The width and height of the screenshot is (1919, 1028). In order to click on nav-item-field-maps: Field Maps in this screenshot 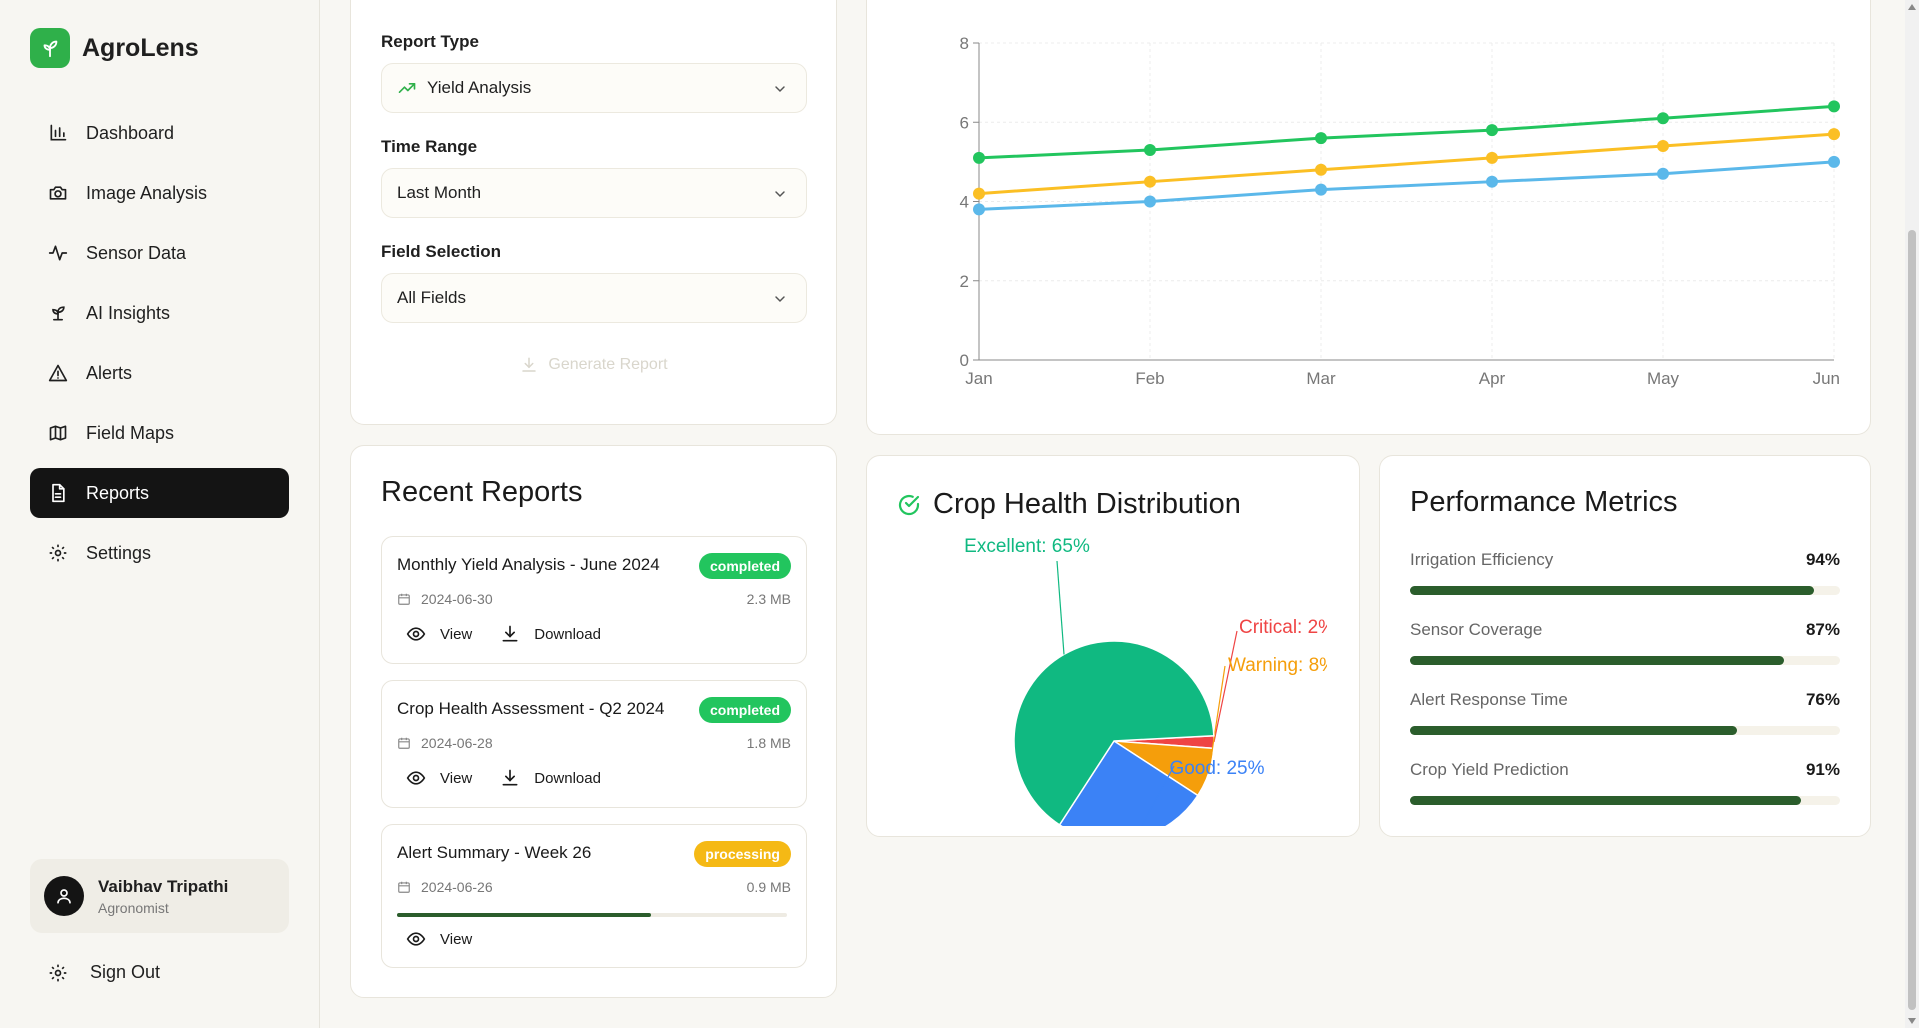, I will do `click(159, 433)`.